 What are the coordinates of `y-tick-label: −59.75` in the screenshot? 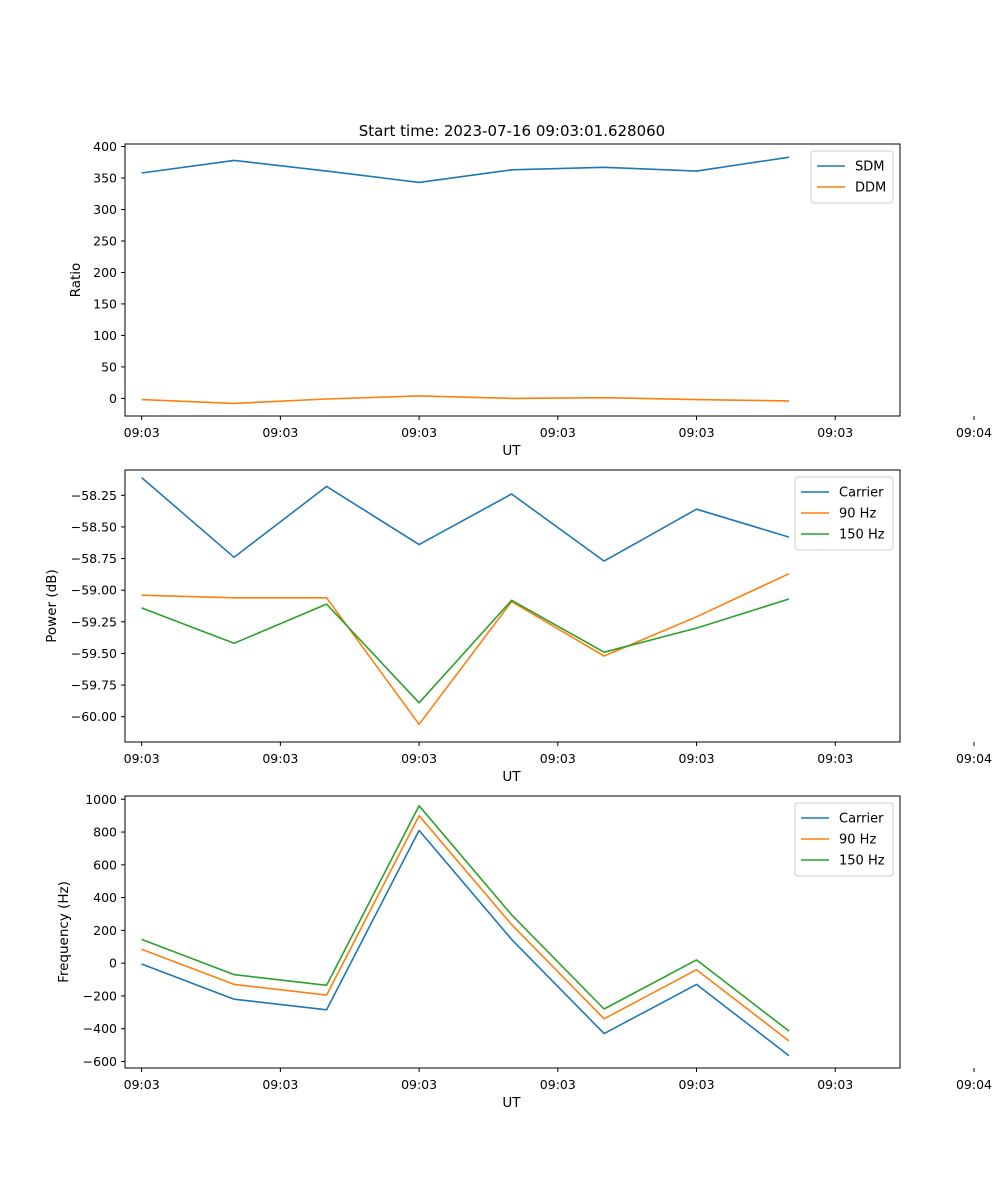 It's located at (94, 685).